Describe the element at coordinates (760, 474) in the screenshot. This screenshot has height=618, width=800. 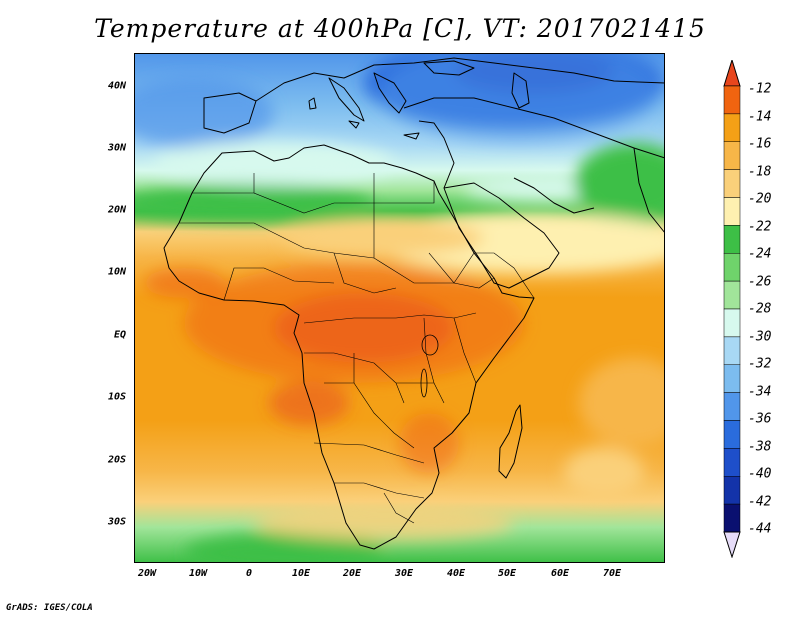
I see `legend-label: -40` at that location.